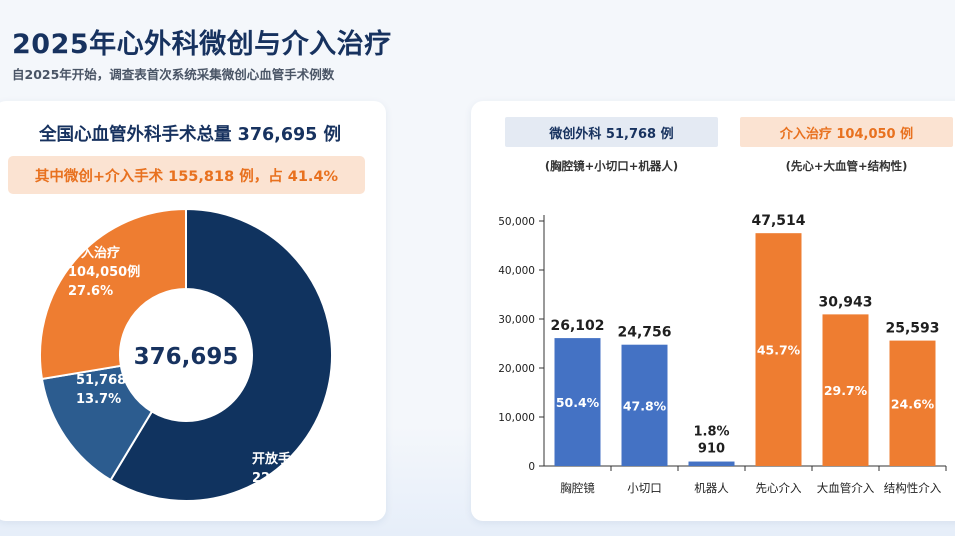  What do you see at coordinates (516, 271) in the screenshot?
I see `y-tick-label: 40,000` at bounding box center [516, 271].